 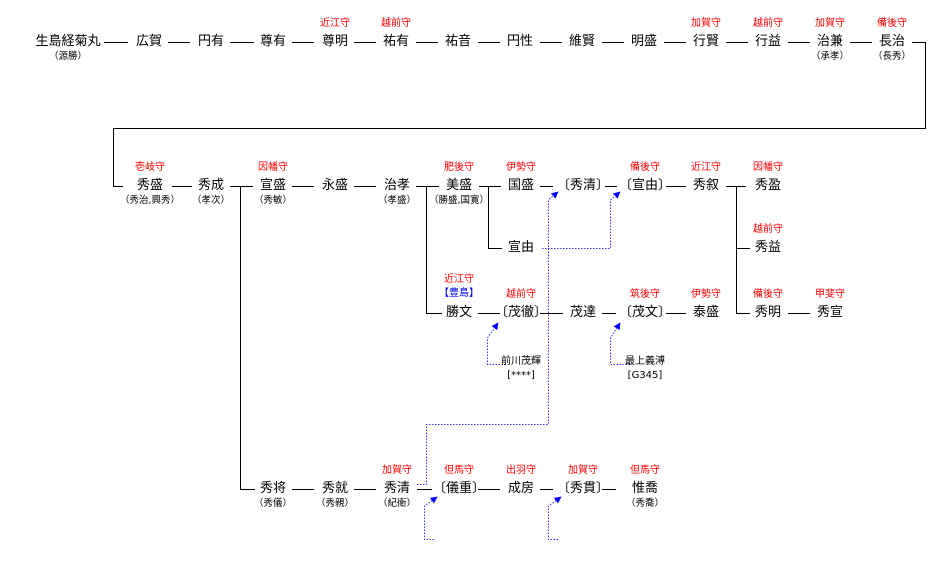 I want to click on person-name: 行賢, so click(x=706, y=41).